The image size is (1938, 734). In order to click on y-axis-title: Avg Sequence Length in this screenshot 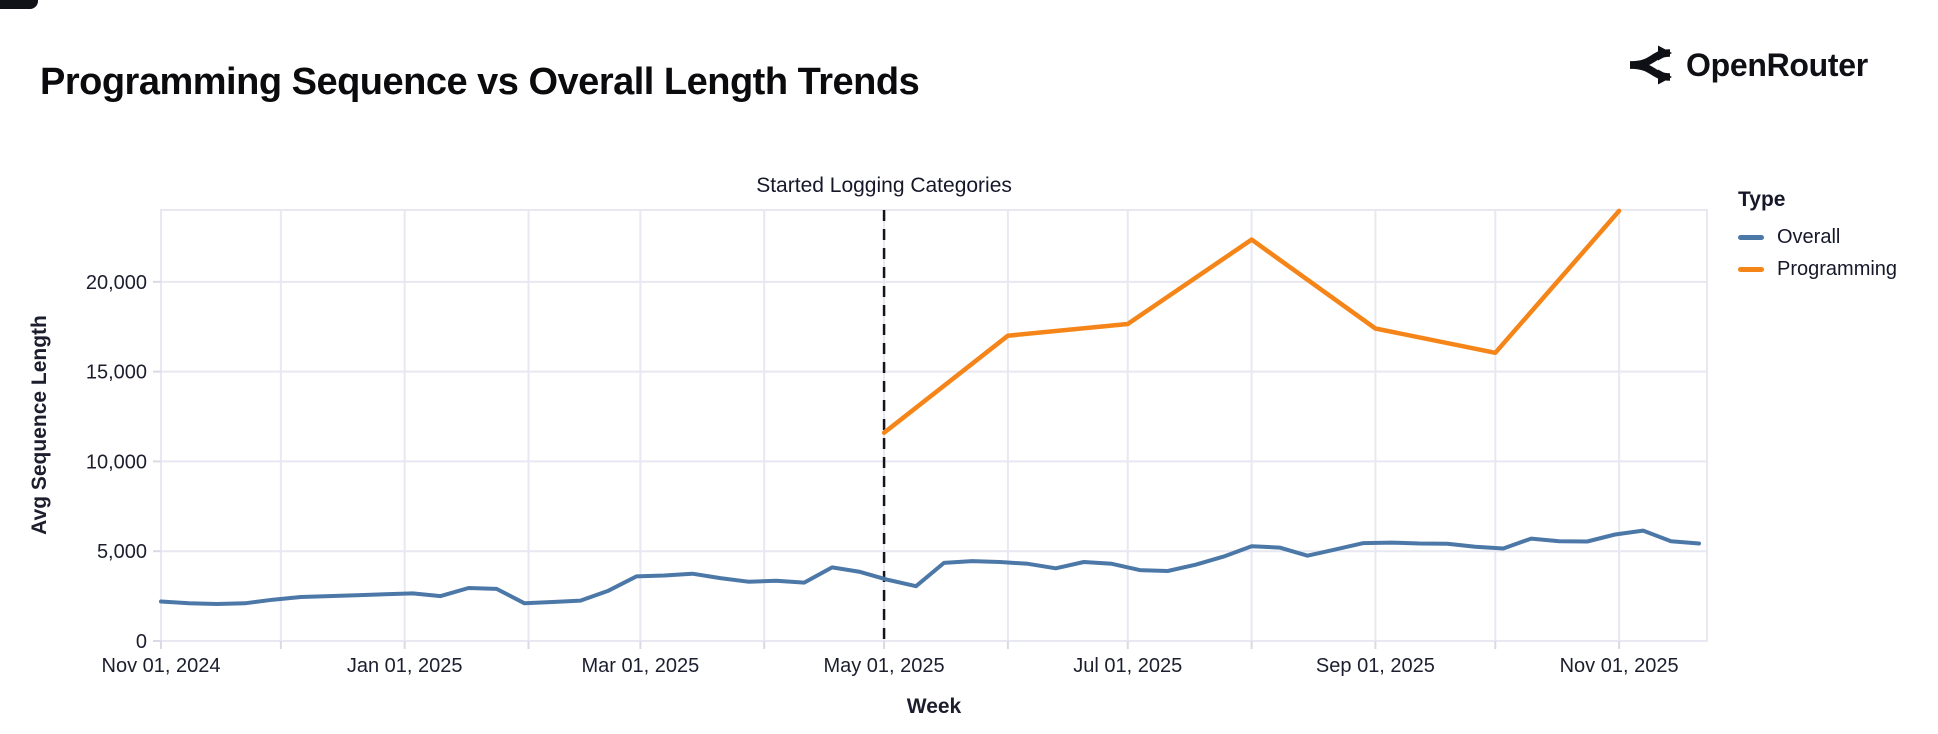, I will do `click(39, 425)`.